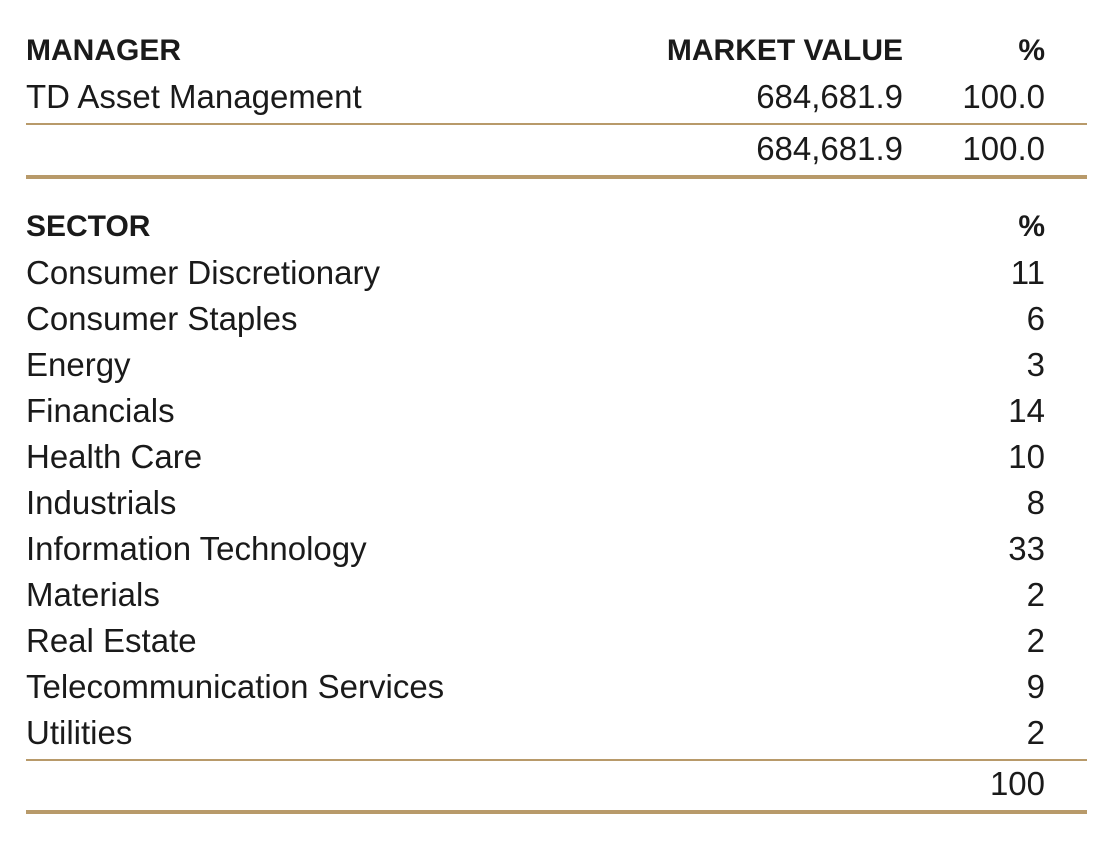 The image size is (1118, 851). Describe the element at coordinates (78, 364) in the screenshot. I see `sector-name: Energy` at that location.